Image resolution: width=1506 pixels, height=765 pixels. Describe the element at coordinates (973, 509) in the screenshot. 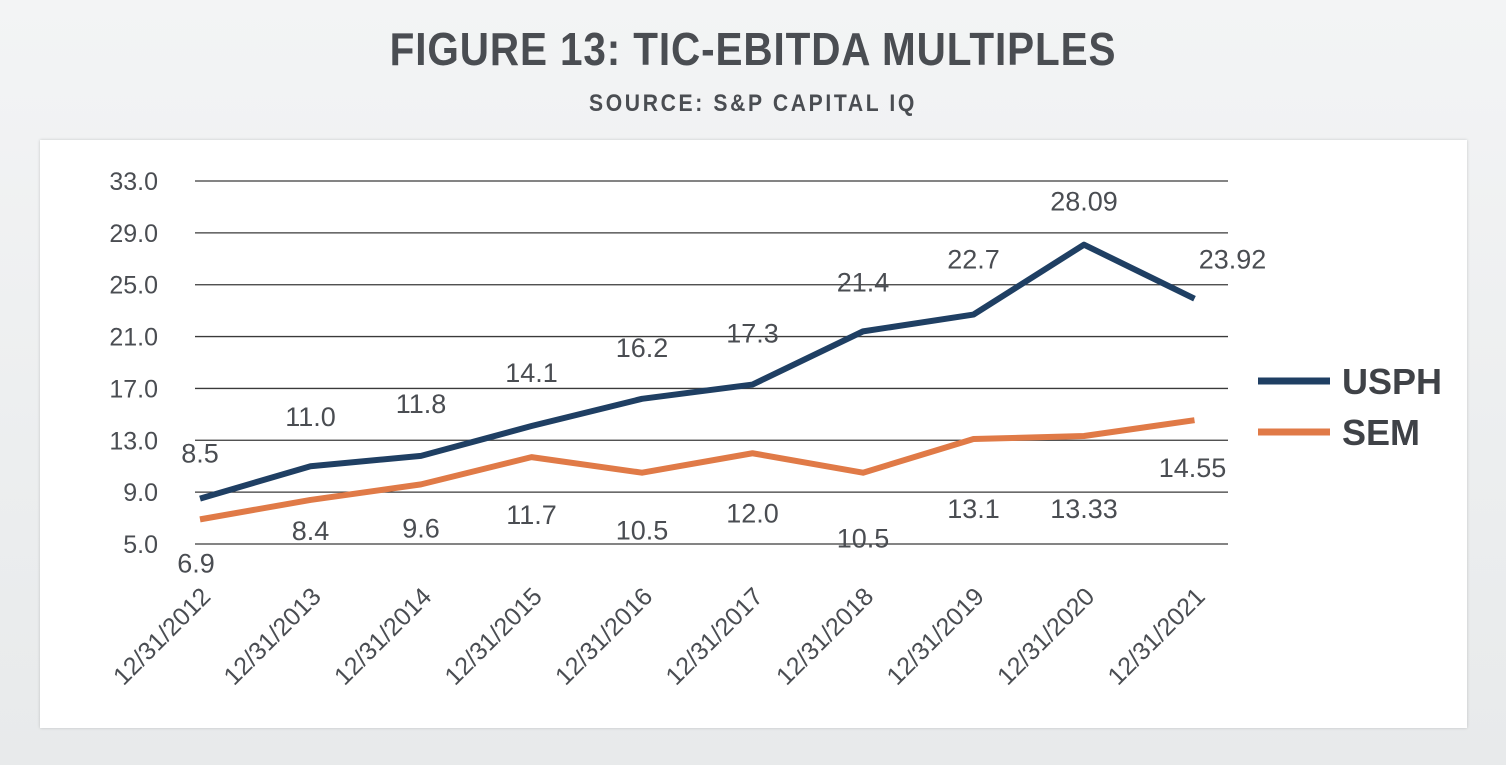

I see `data-label-sem: 13.1` at that location.